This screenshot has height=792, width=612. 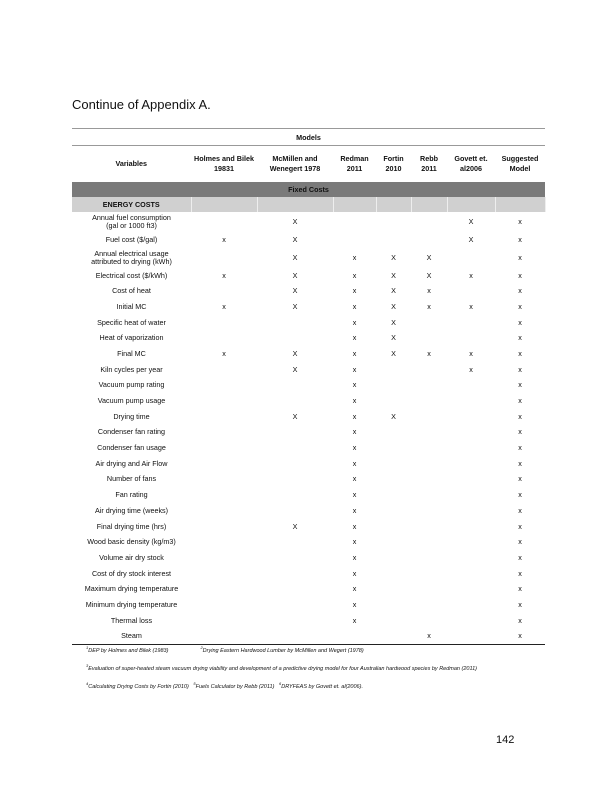 What do you see at coordinates (131, 604) in the screenshot?
I see `variable-name: Minimum drying temperature` at bounding box center [131, 604].